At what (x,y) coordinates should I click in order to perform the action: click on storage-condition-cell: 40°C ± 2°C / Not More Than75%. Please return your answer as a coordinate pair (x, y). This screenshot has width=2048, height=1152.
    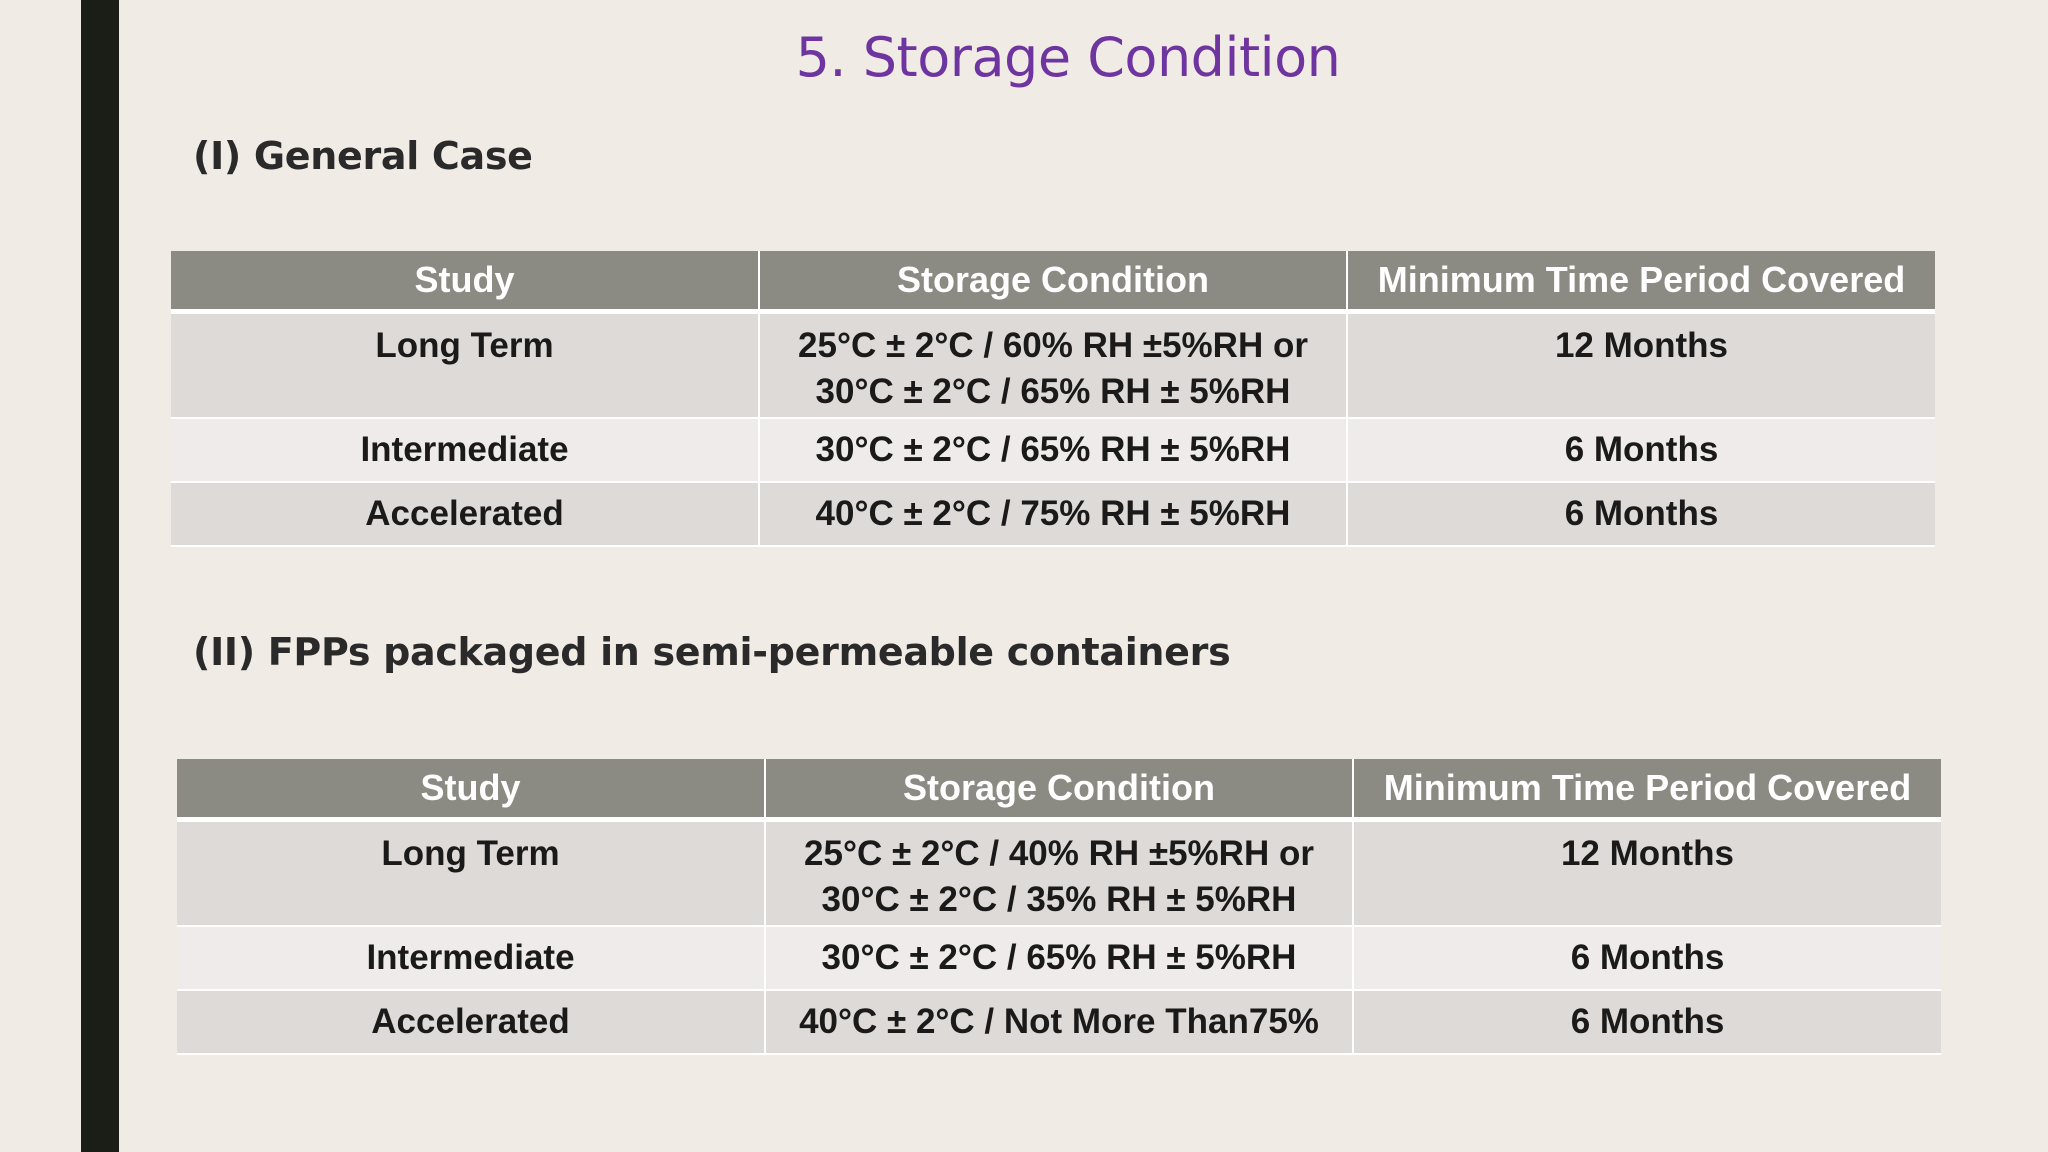
    Looking at the image, I should click on (1059, 1022).